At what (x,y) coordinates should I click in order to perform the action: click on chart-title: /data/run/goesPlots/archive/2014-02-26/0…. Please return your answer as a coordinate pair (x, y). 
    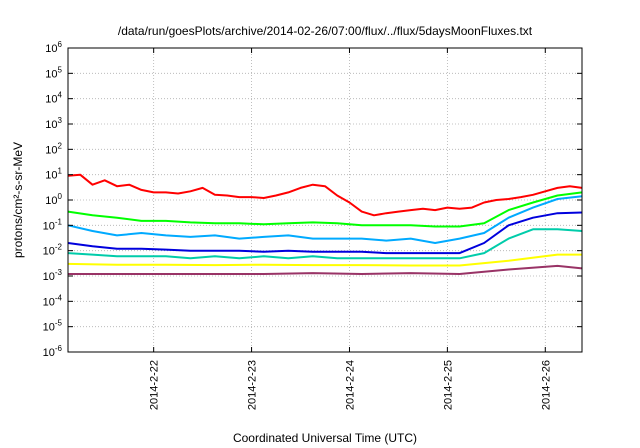
    Looking at the image, I should click on (325, 31).